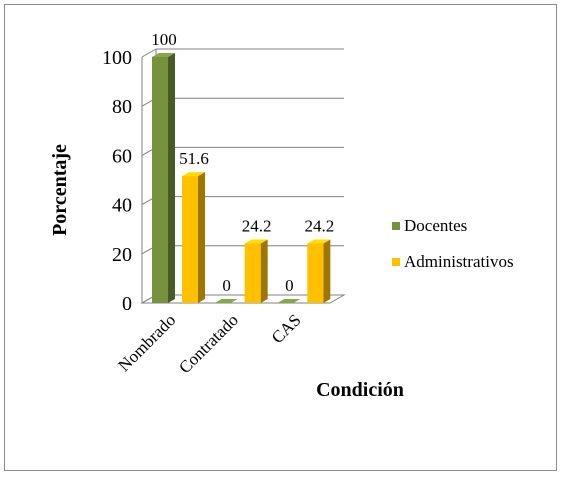  Describe the element at coordinates (459, 261) in the screenshot. I see `legend-label: Administrativos` at that location.